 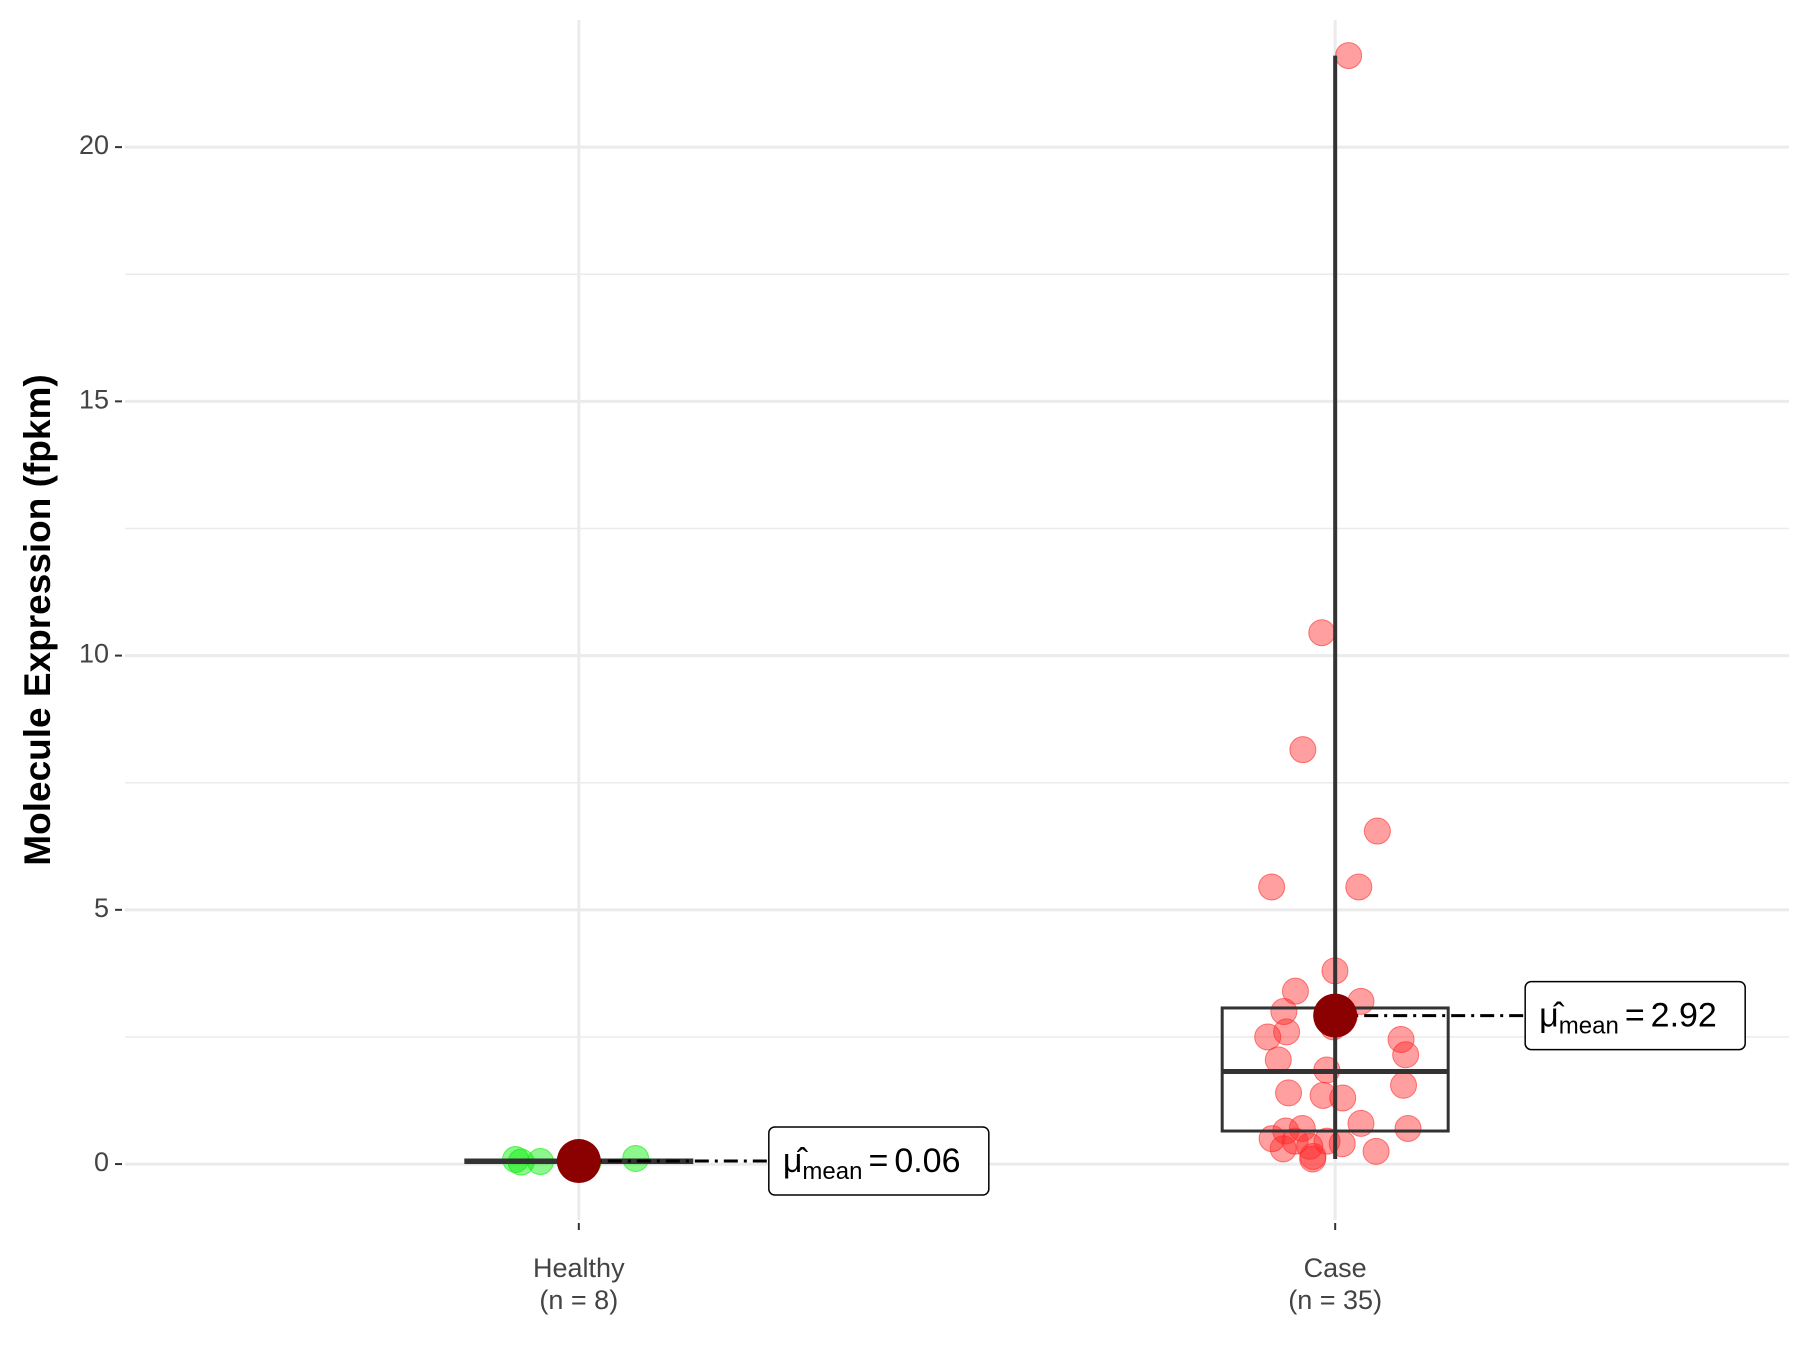 What do you see at coordinates (927, 1161) in the screenshot?
I see `mean-value: 0.06` at bounding box center [927, 1161].